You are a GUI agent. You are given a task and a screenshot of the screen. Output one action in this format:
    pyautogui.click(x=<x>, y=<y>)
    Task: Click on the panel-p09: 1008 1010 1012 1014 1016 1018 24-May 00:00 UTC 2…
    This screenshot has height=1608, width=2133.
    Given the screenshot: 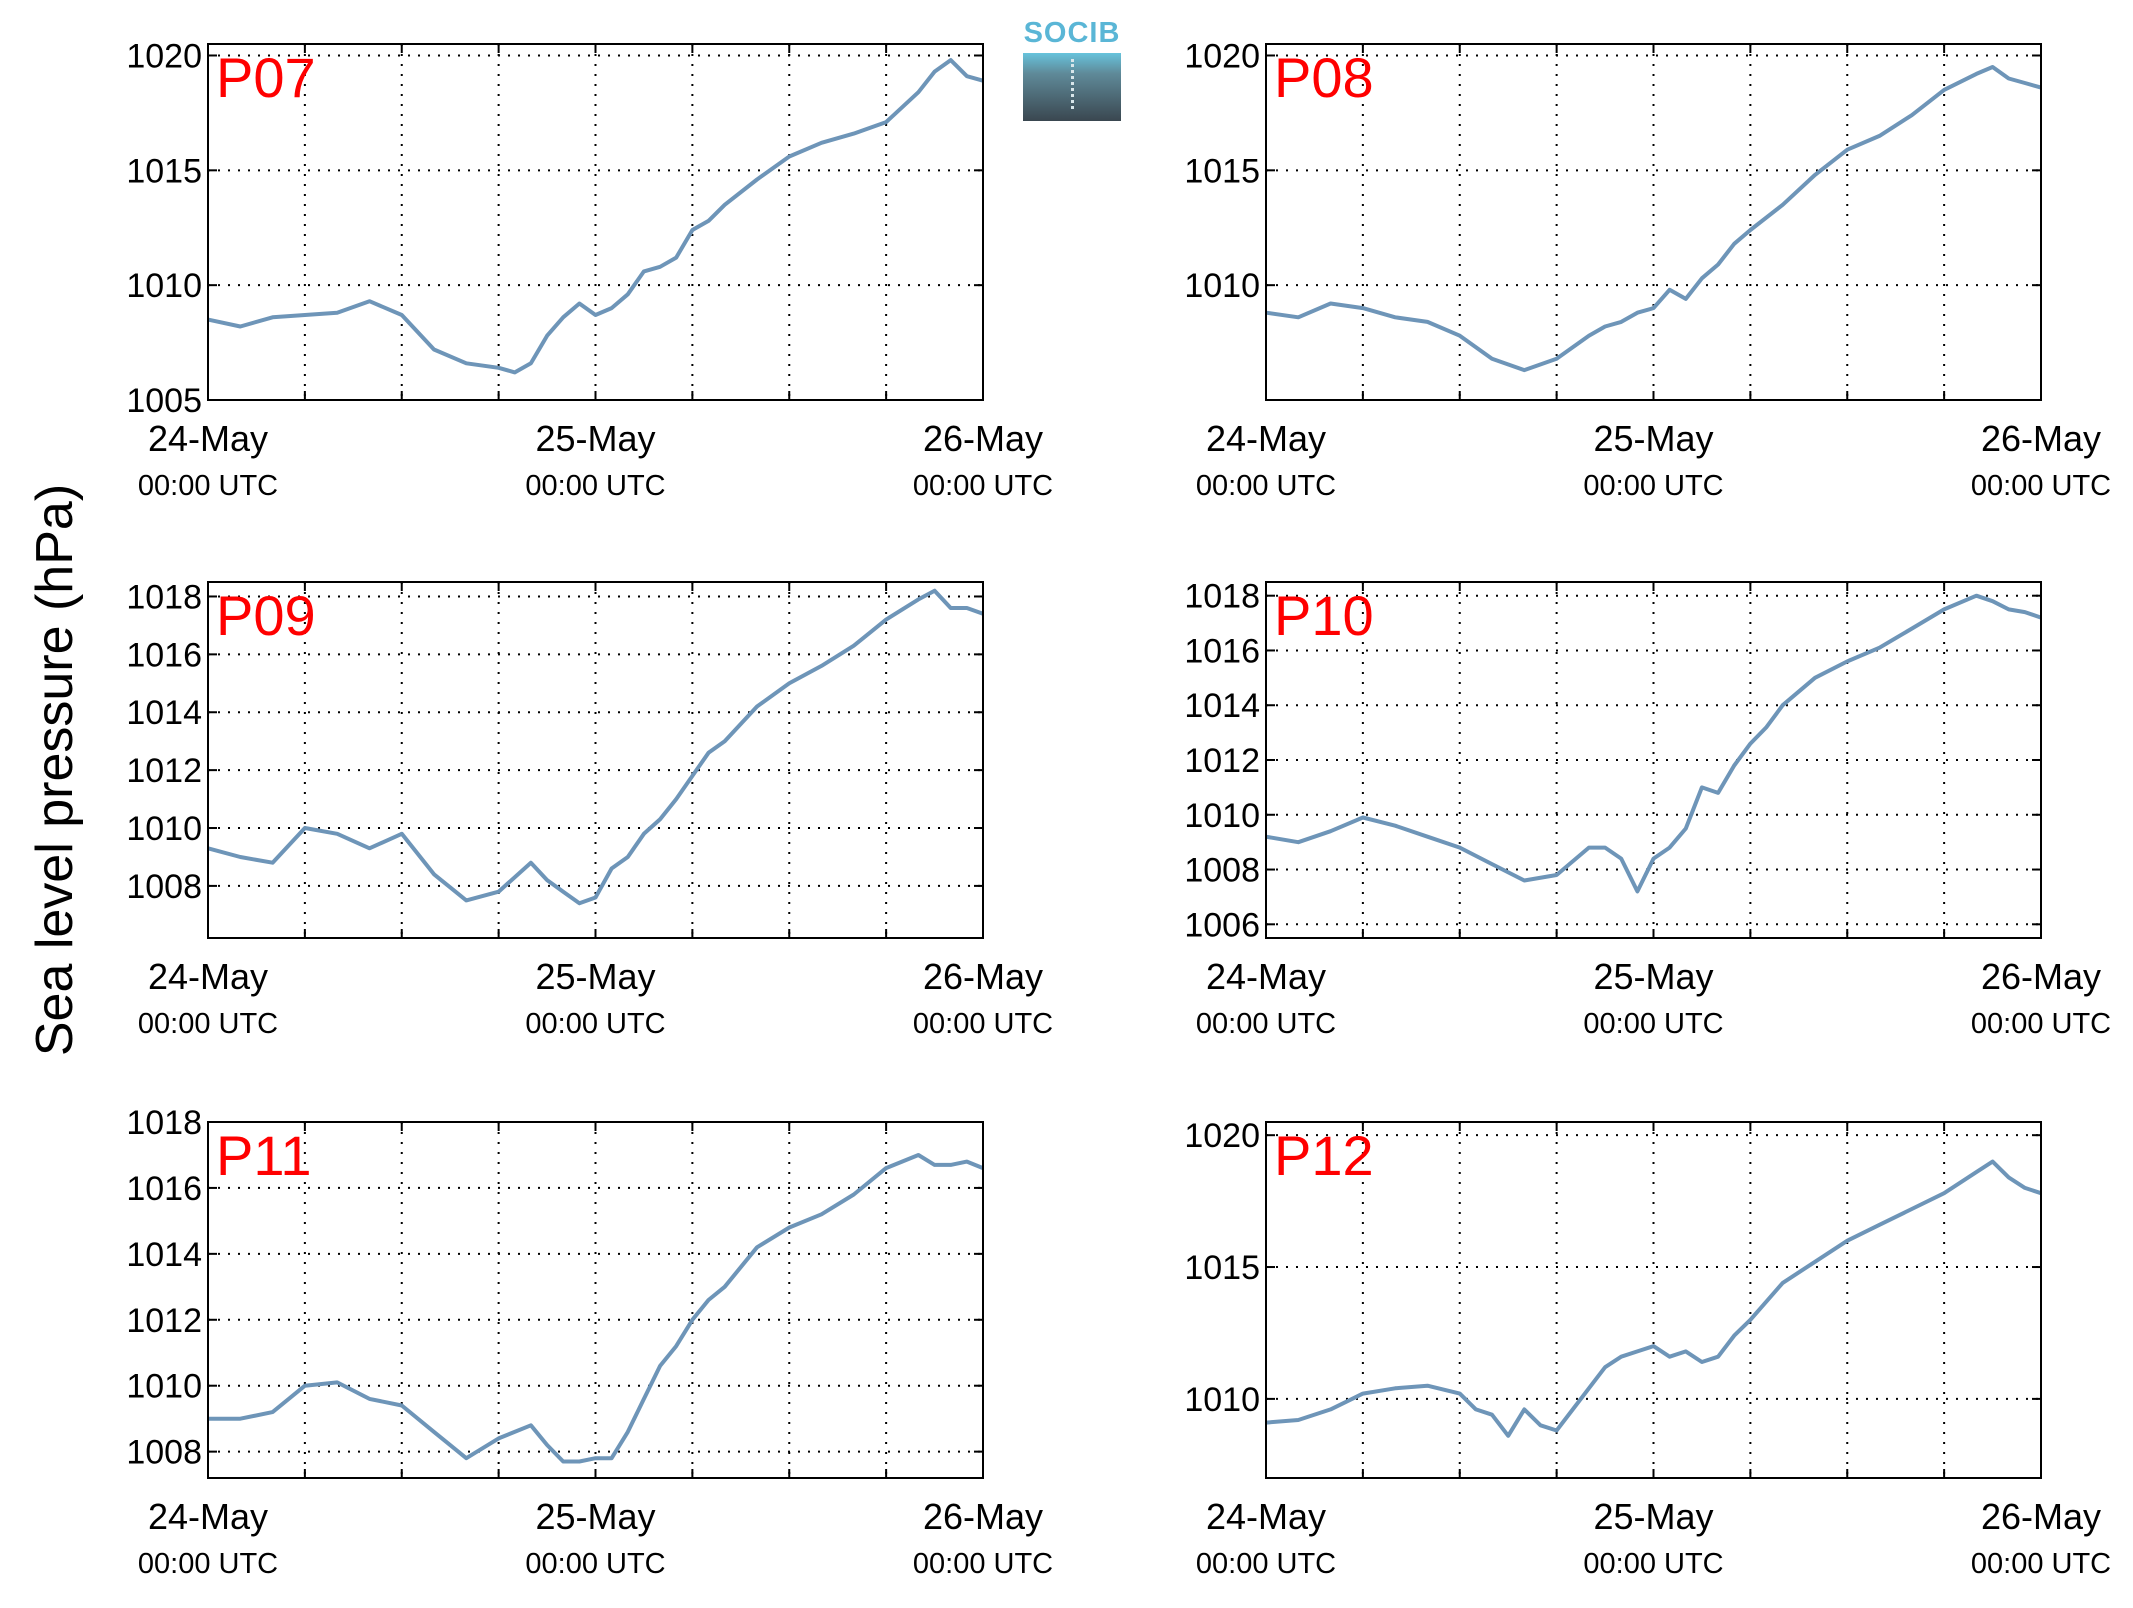 What is the action you would take?
    pyautogui.click(x=589, y=809)
    